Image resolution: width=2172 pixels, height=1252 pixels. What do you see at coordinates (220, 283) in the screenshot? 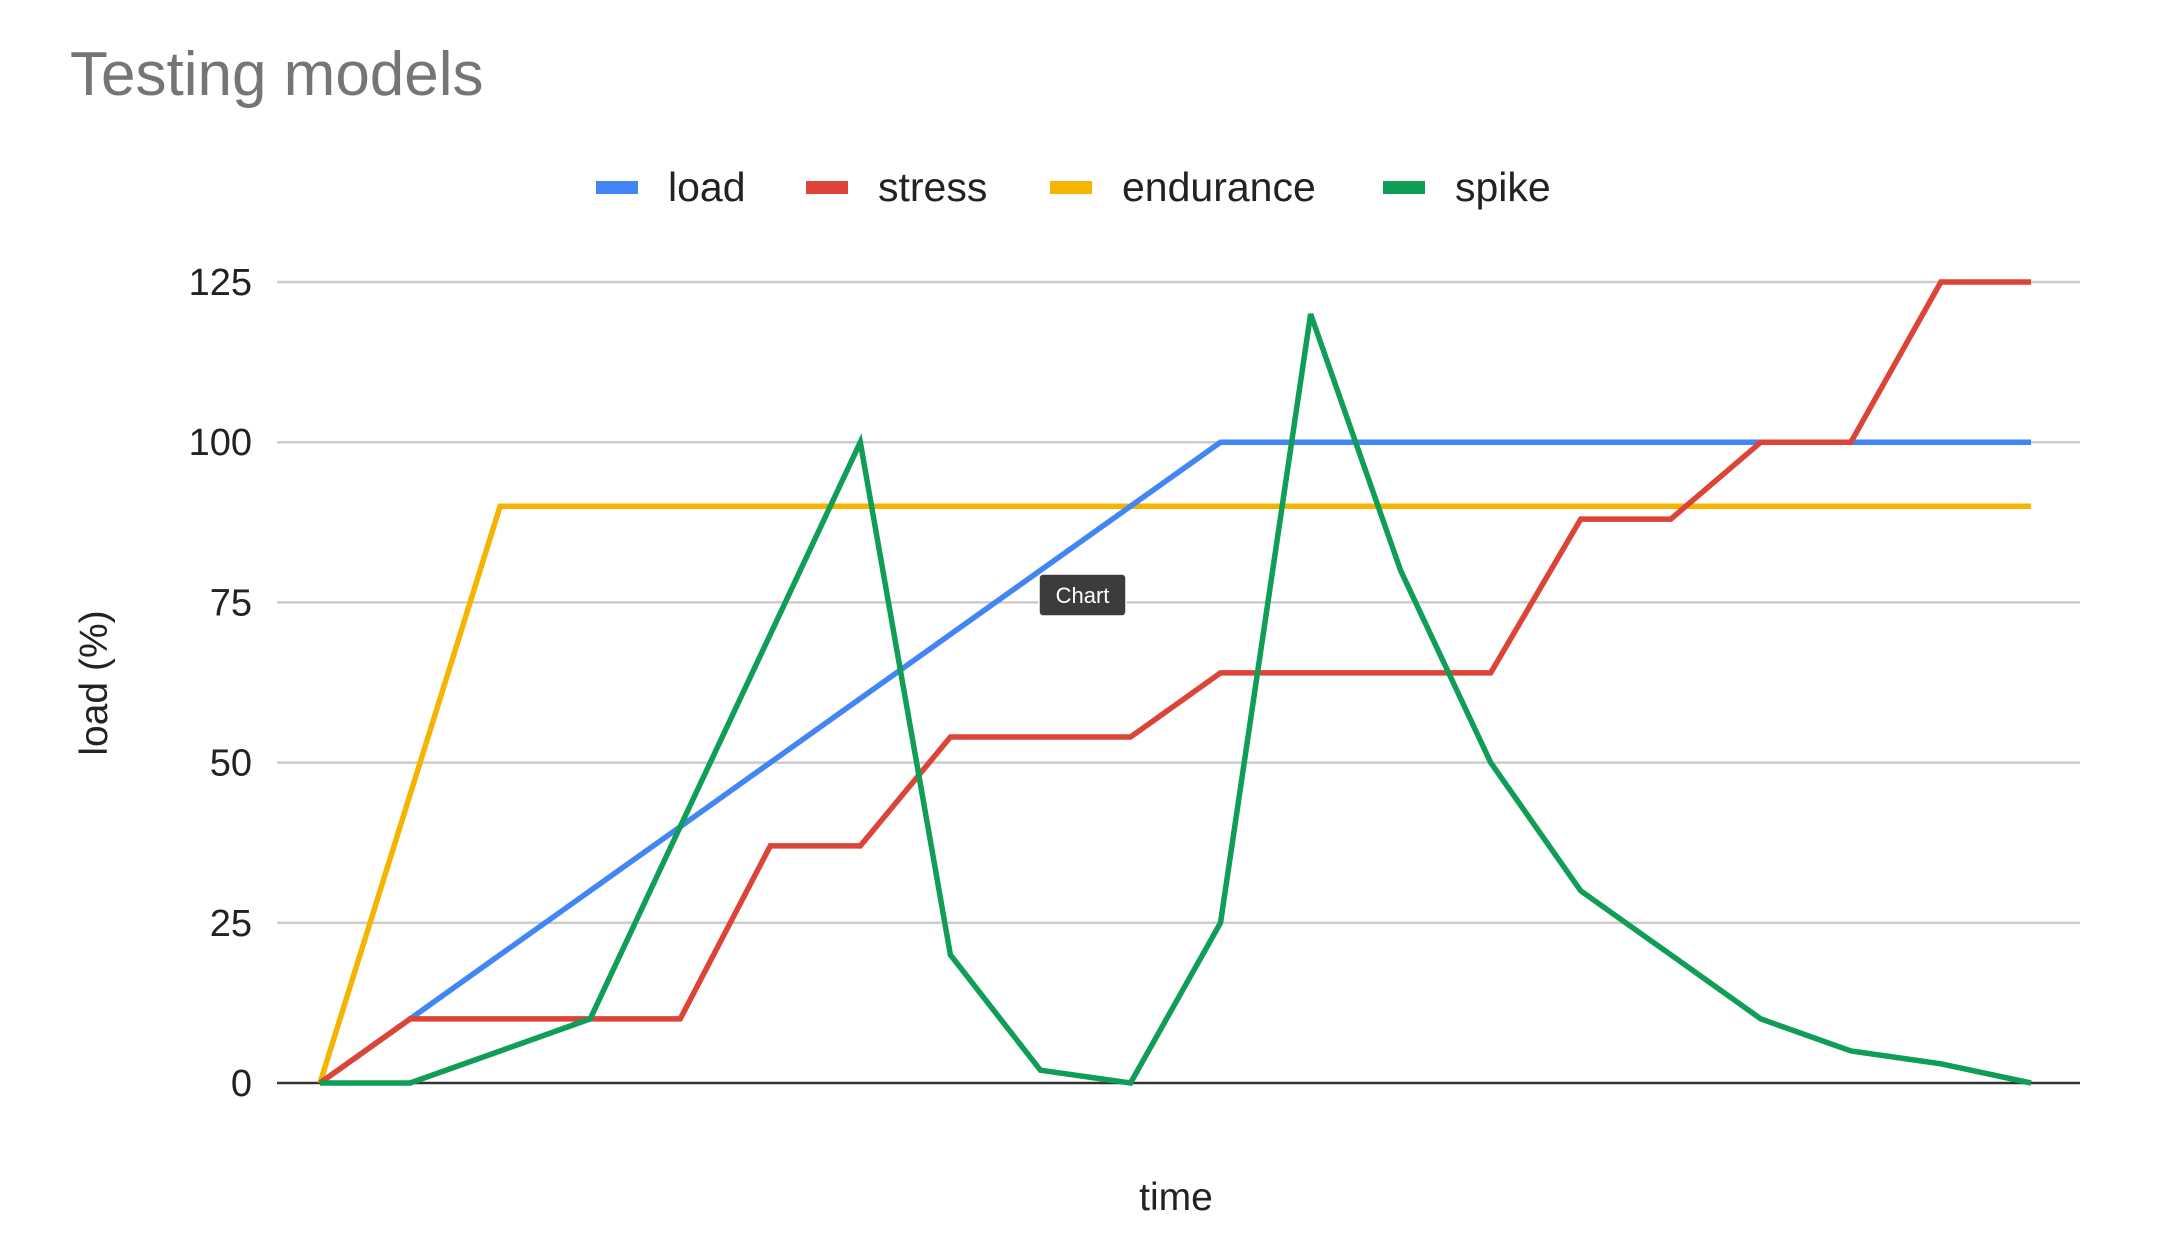
I see `y-tick-label: 125` at bounding box center [220, 283].